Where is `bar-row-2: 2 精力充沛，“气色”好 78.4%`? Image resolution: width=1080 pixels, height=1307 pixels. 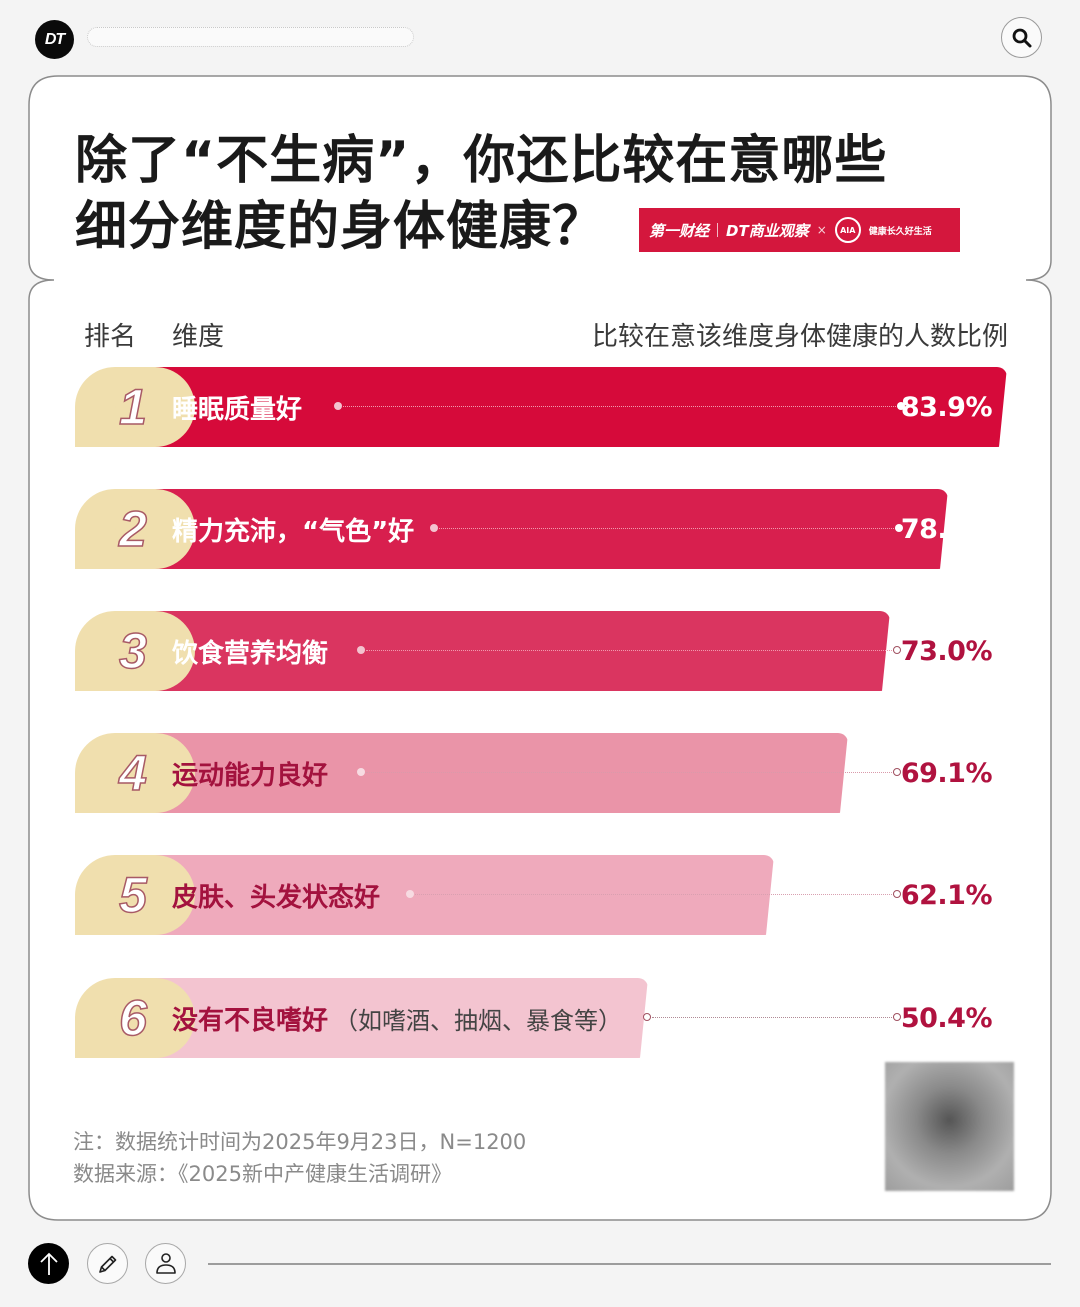 bar-row-2: 2 精力充沛，“气色”好 78.4% is located at coordinates (540, 529).